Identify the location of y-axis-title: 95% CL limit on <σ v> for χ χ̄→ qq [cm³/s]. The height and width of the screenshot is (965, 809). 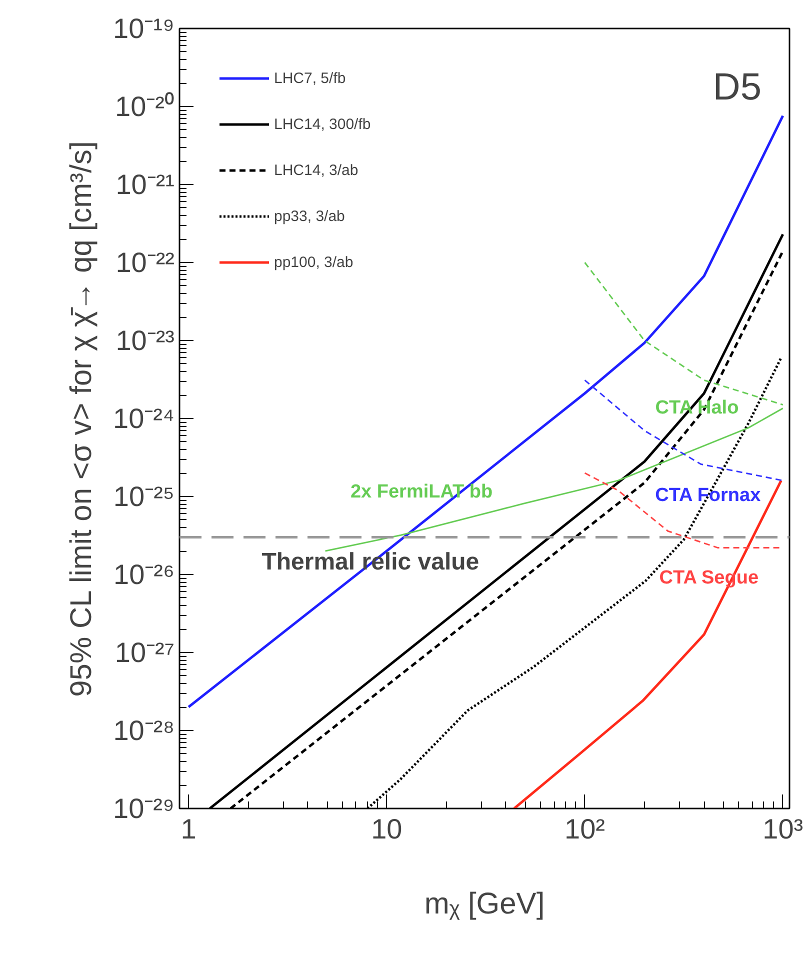
(81, 419).